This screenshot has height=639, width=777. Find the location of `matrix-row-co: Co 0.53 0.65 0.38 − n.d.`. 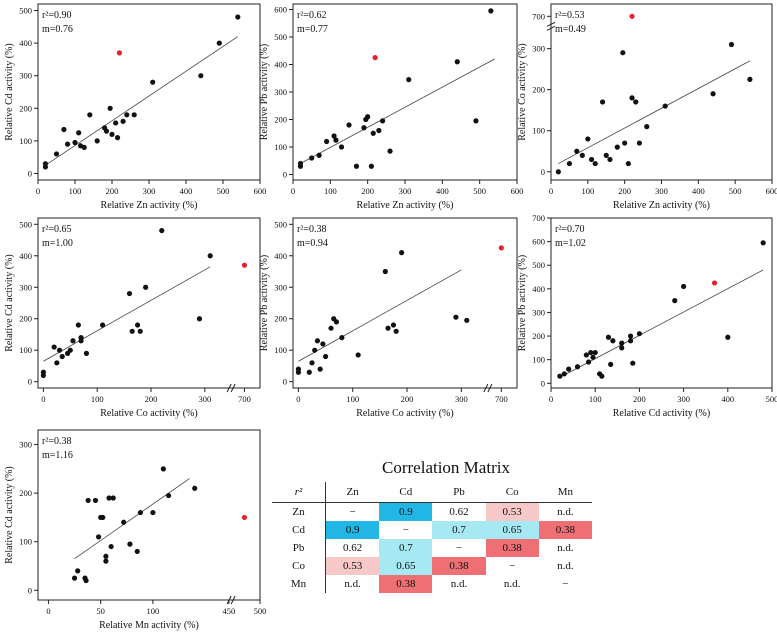

matrix-row-co: Co 0.53 0.65 0.38 − n.d. is located at coordinates (432, 566).